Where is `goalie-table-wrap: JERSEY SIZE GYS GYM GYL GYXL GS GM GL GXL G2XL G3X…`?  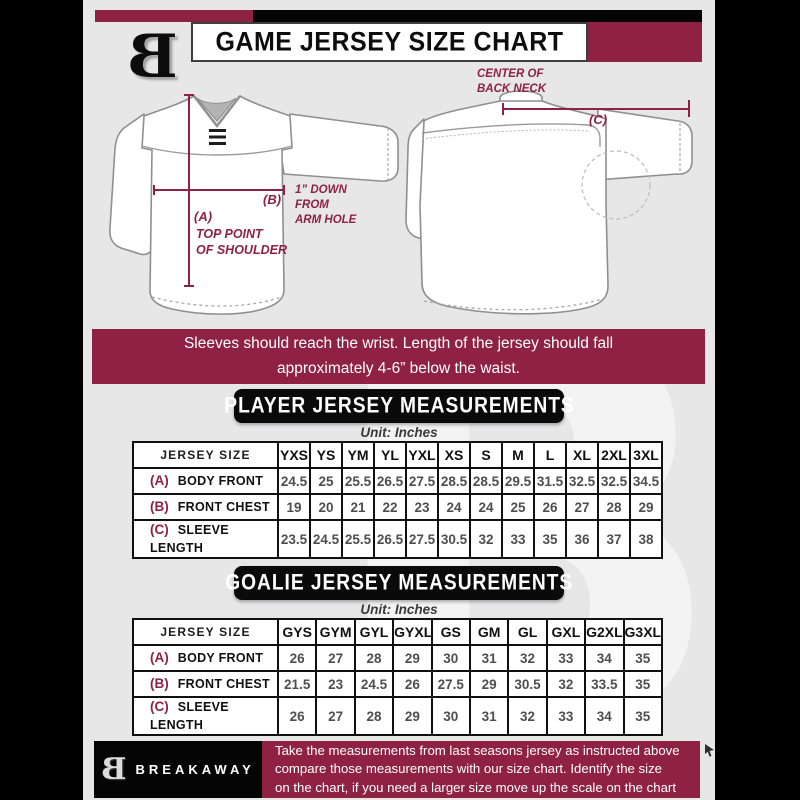 goalie-table-wrap: JERSEY SIZE GYS GYM GYL GYXL GS GM GL GXL G2XL G3X… is located at coordinates (398, 677).